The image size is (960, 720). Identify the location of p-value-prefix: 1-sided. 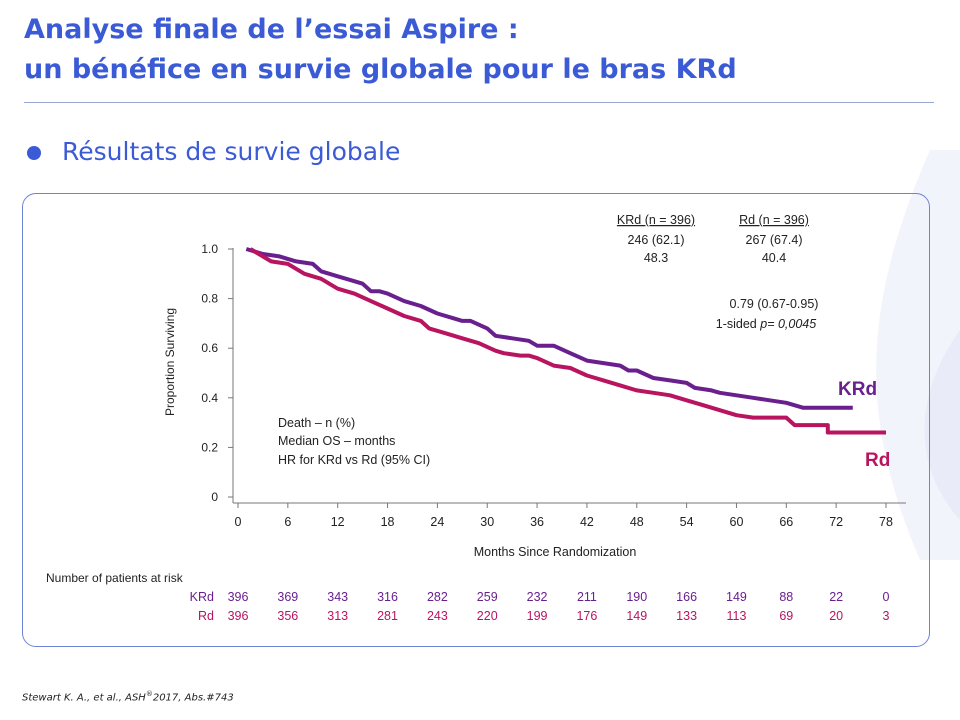
(738, 324).